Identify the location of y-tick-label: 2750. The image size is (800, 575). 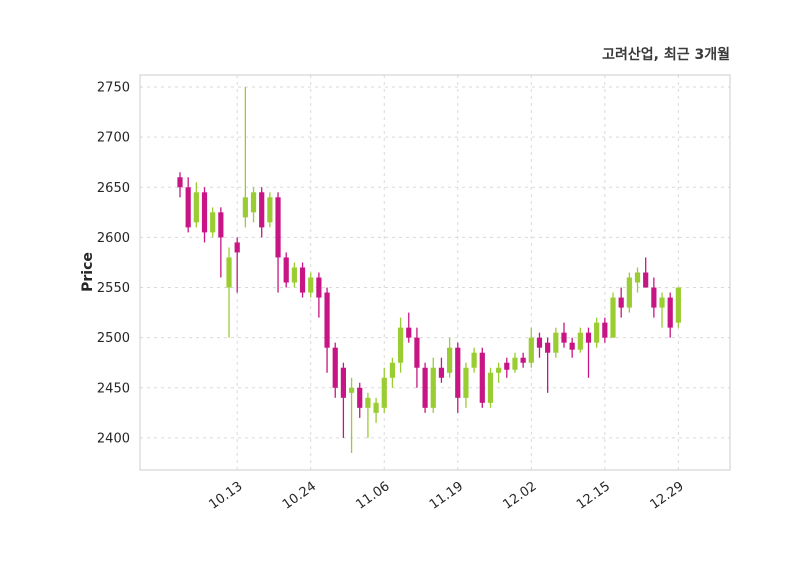
(113, 88).